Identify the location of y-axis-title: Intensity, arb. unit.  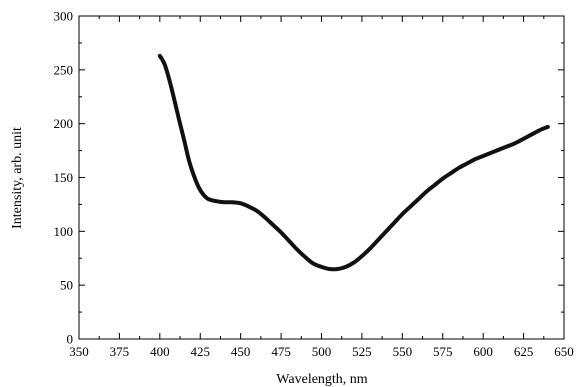
(17, 178).